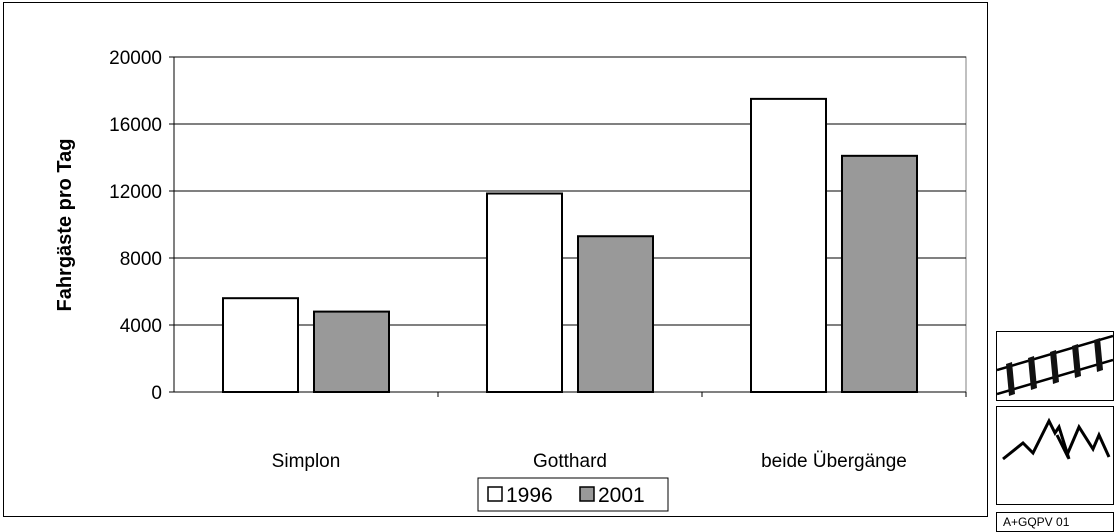 This screenshot has height=532, width=1116. Describe the element at coordinates (529, 495) in the screenshot. I see `legend-label-1996: 1996` at that location.